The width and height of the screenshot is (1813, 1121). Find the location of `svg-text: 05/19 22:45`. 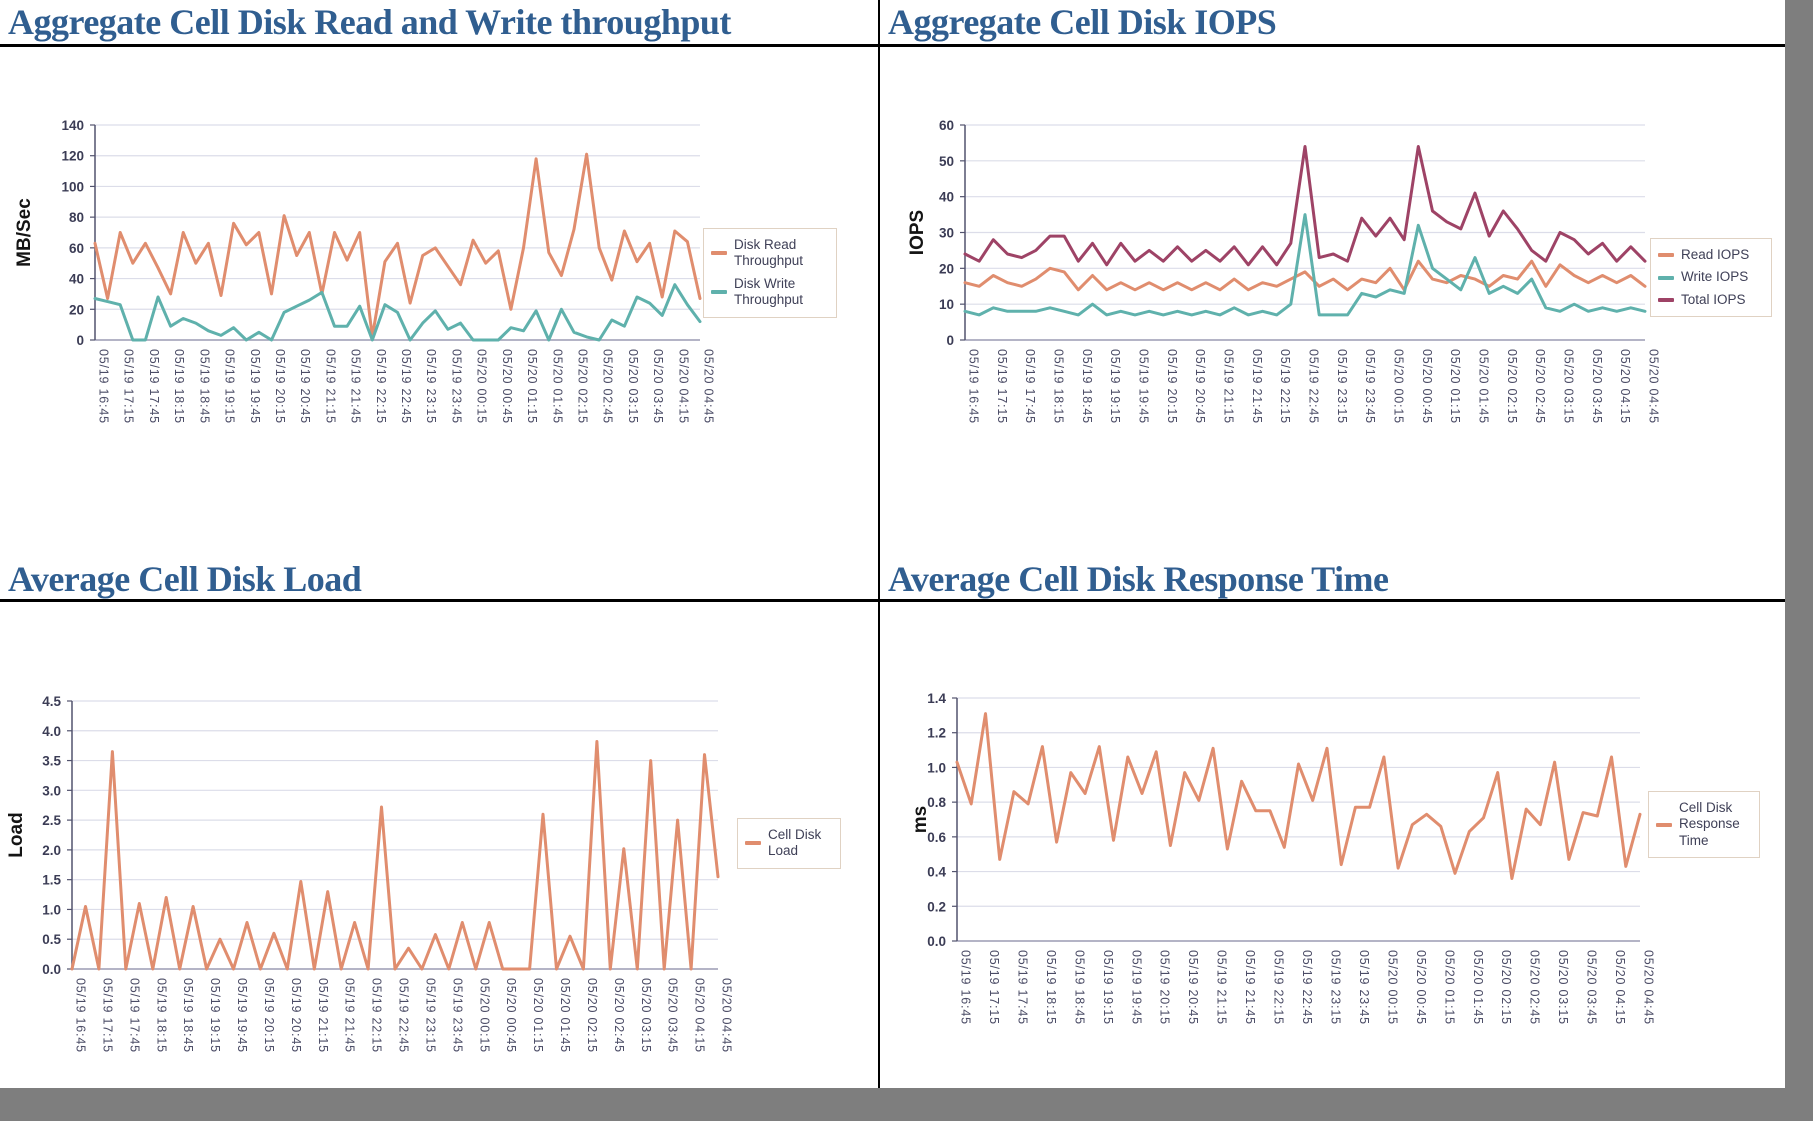

svg-text: 05/19 22:45 is located at coordinates (1314, 386).